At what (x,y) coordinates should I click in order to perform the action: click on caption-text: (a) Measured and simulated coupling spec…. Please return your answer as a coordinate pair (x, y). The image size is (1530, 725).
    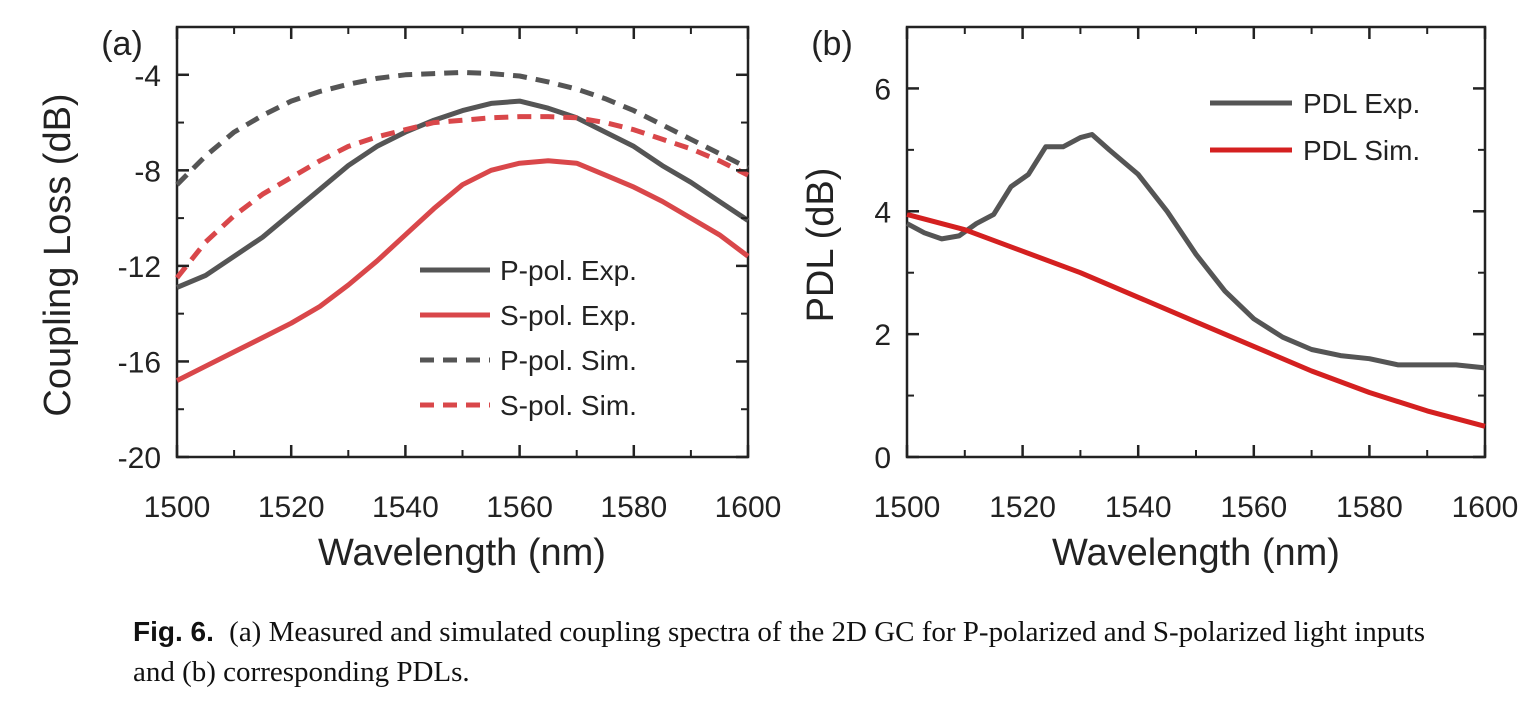
    Looking at the image, I should click on (779, 652).